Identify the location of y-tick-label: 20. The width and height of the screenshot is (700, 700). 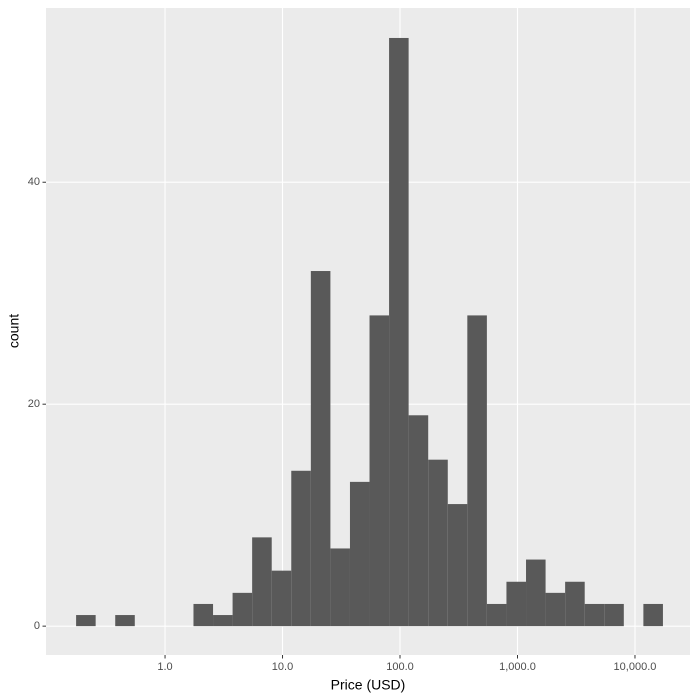
(34, 404).